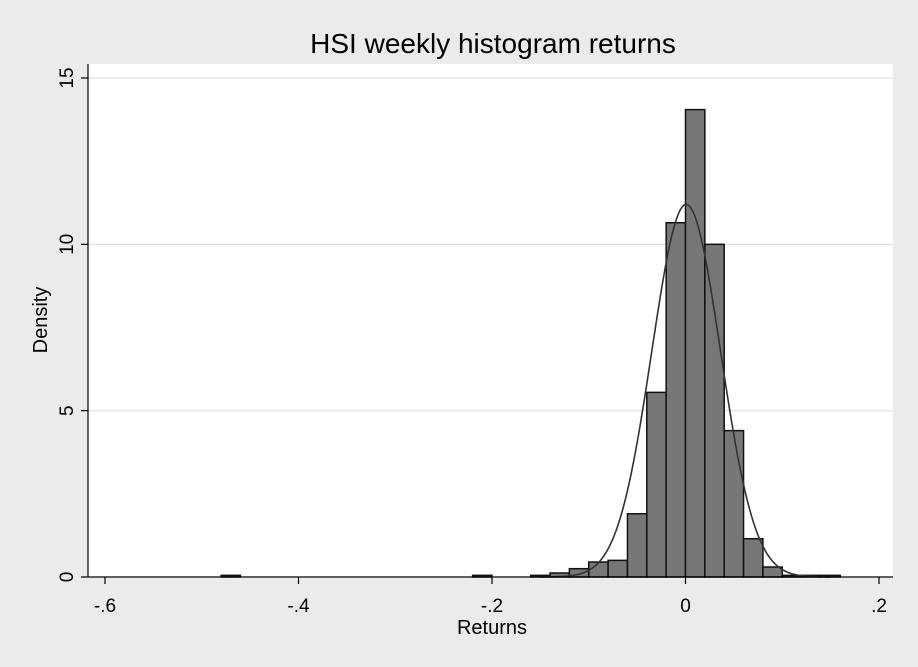 The image size is (918, 667). Describe the element at coordinates (67, 577) in the screenshot. I see `y-tick-label: 0` at that location.